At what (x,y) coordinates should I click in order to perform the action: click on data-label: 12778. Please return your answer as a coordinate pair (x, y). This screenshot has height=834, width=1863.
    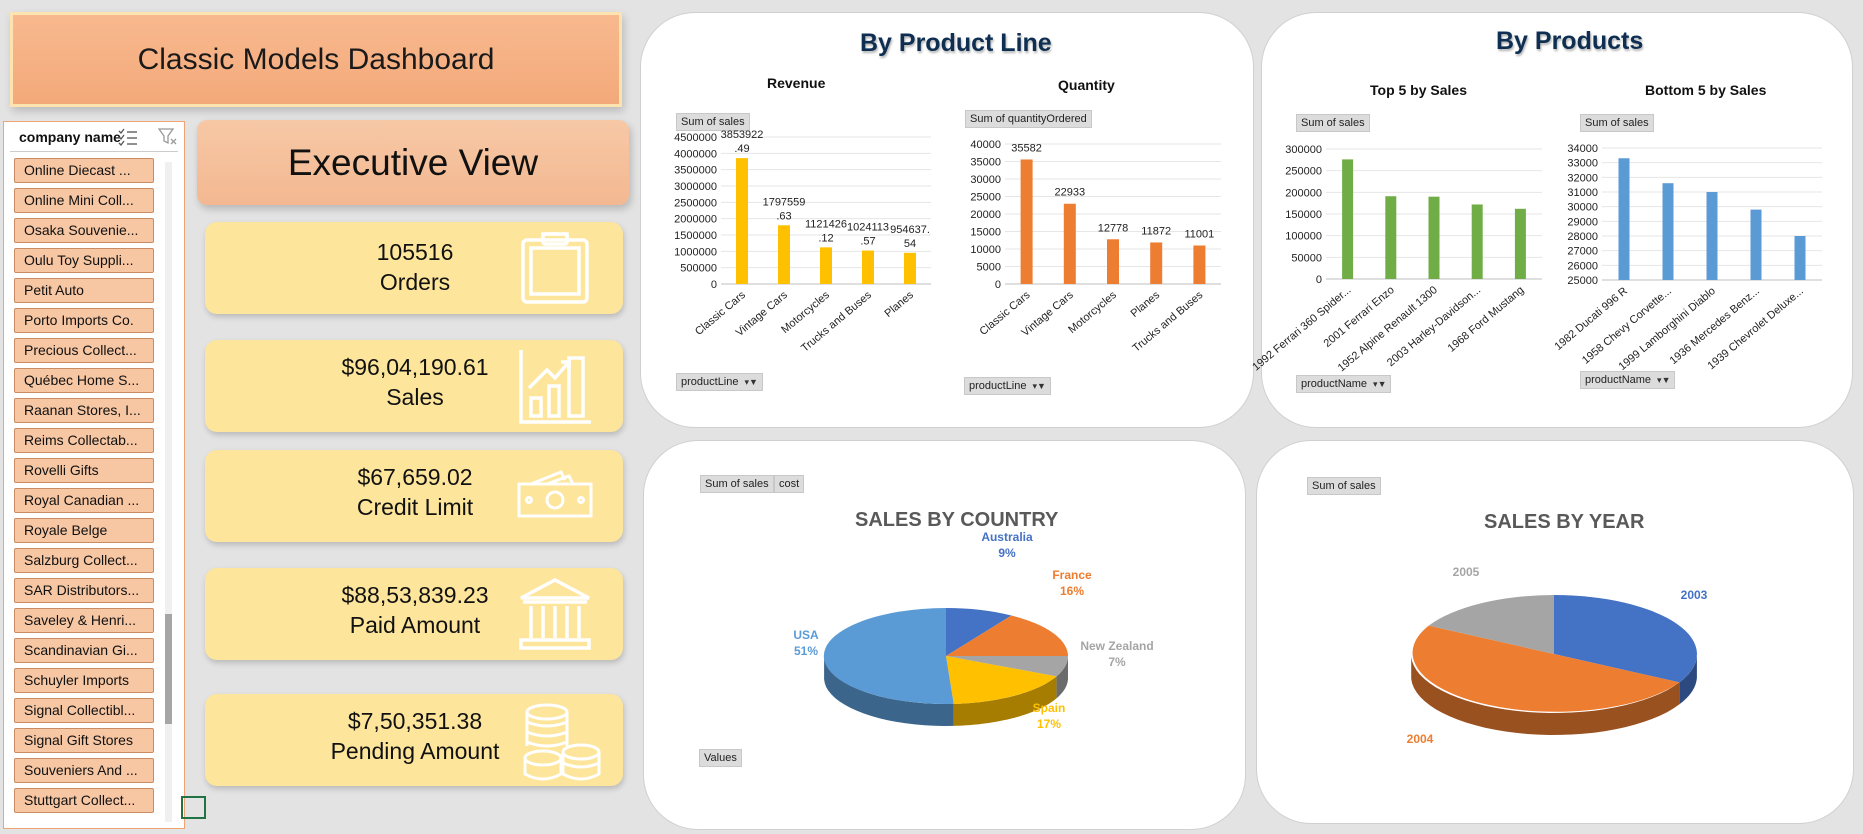
    Looking at the image, I should click on (1113, 228).